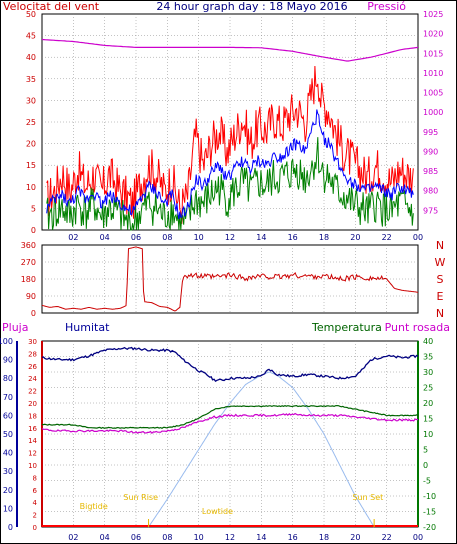 The image size is (457, 544). Describe the element at coordinates (428, 357) in the screenshot. I see `temperature-y-tick-label: 35` at that location.